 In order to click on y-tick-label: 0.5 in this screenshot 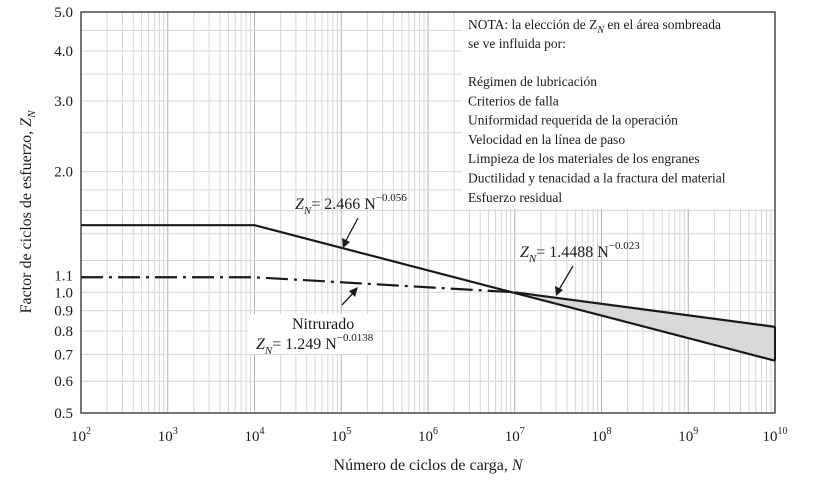, I will do `click(63, 414)`.